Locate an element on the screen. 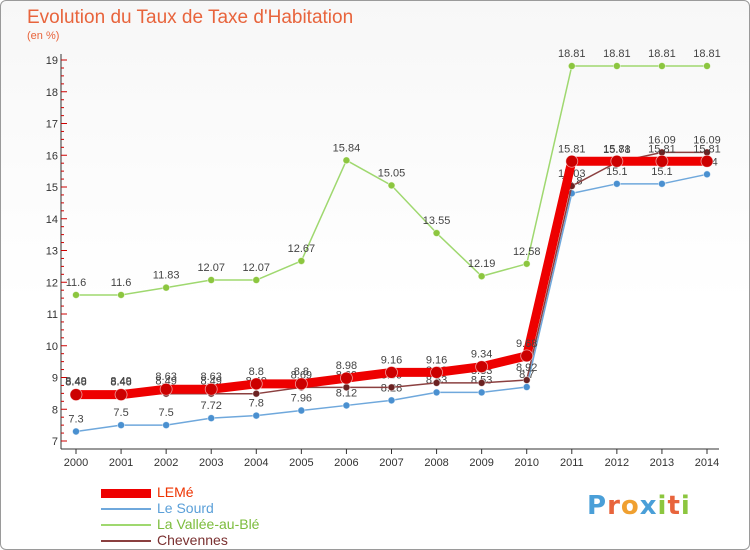 Image resolution: width=750 pixels, height=550 pixels. x-tick-label: 2011 is located at coordinates (572, 463).